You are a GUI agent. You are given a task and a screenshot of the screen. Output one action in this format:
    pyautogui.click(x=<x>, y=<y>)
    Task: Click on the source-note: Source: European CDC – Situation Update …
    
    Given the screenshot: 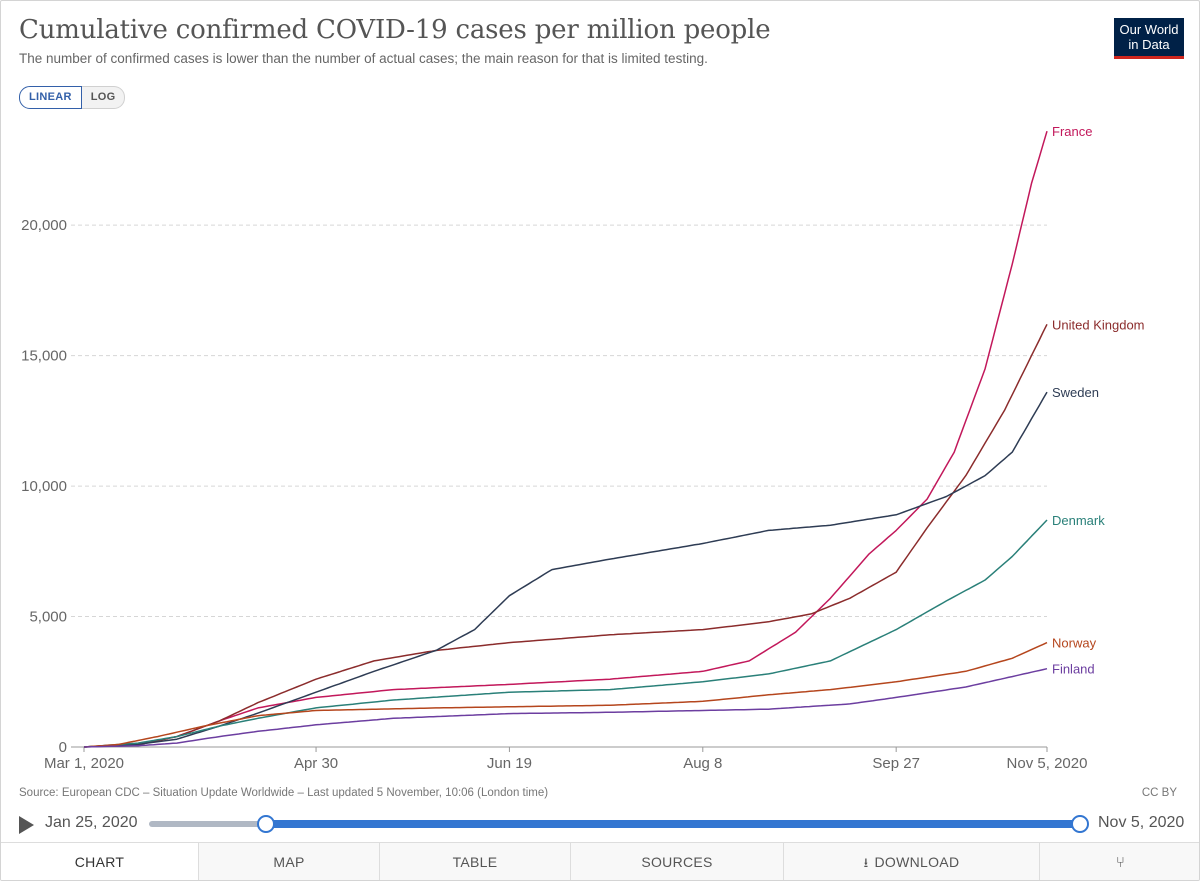 What is the action you would take?
    pyautogui.click(x=284, y=793)
    